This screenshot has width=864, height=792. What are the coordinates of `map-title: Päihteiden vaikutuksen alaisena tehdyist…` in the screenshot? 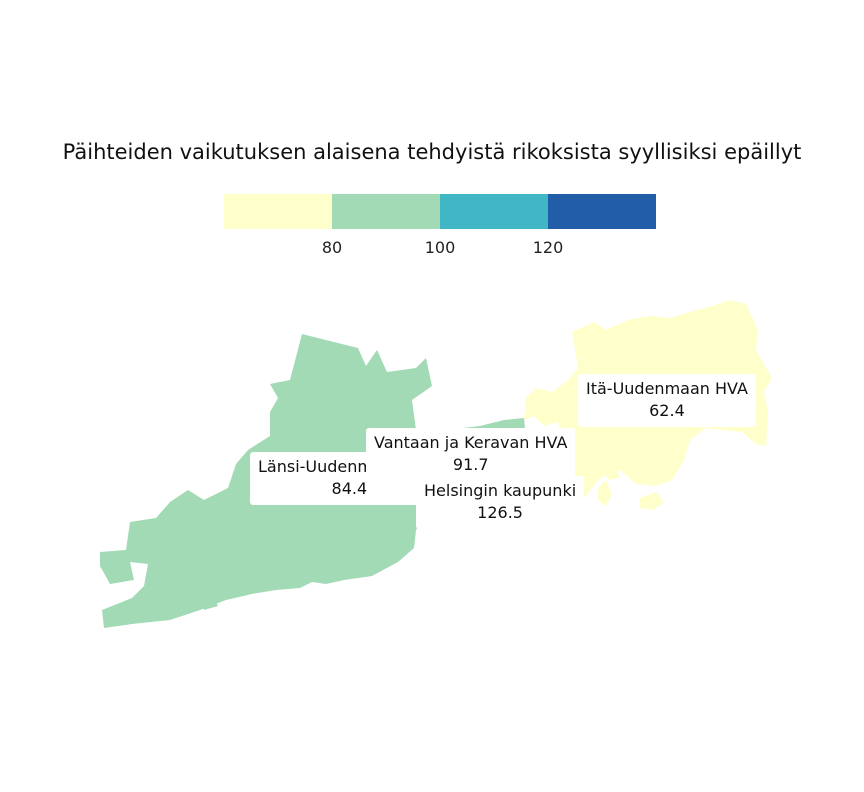 It's located at (432, 152).